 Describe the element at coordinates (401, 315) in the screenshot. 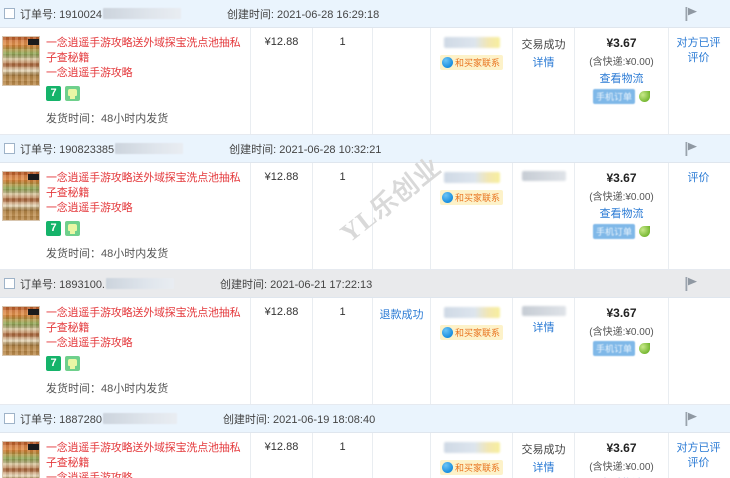

I see `refund-status: 退款成功` at that location.